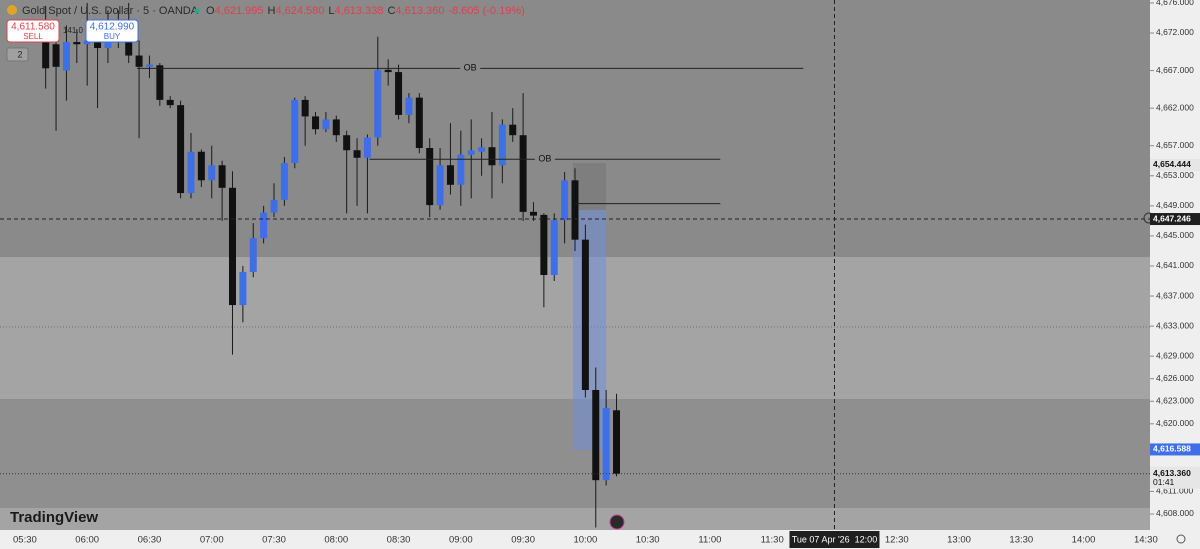 The height and width of the screenshot is (549, 1200). I want to click on close-label: C, so click(391, 11).